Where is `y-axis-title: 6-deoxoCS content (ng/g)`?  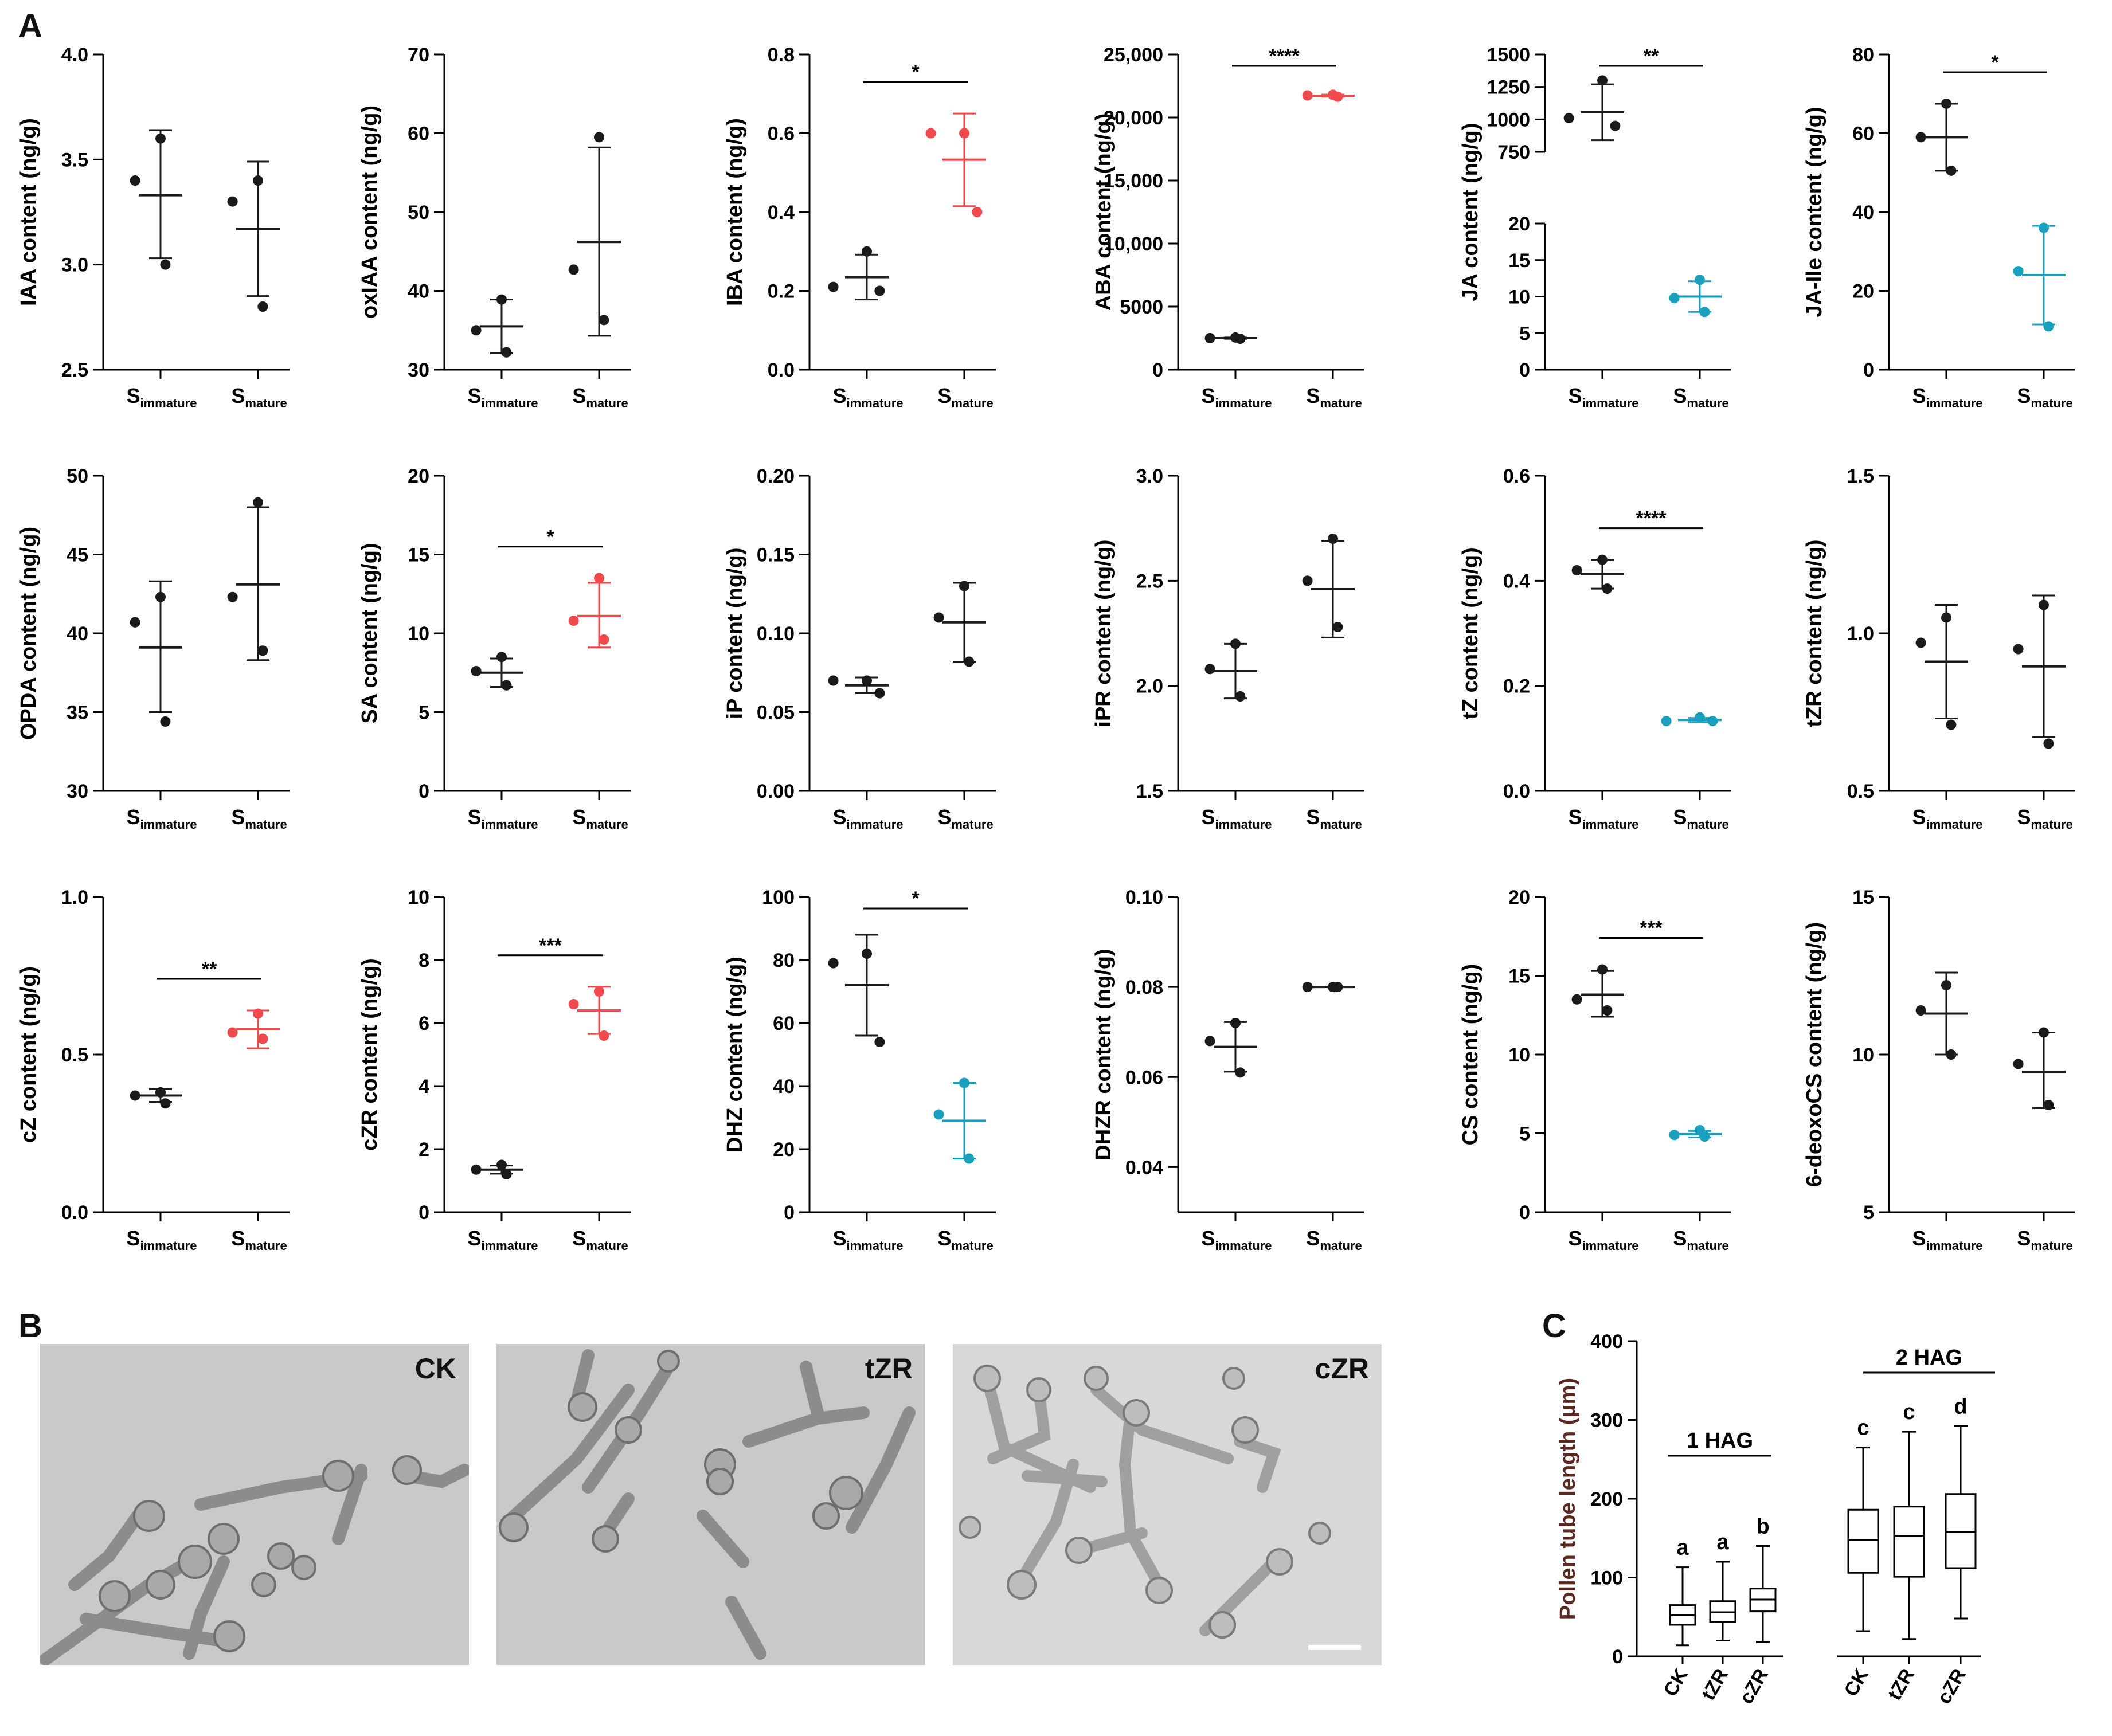 y-axis-title: 6-deoxoCS content (ng/g) is located at coordinates (1815, 1054).